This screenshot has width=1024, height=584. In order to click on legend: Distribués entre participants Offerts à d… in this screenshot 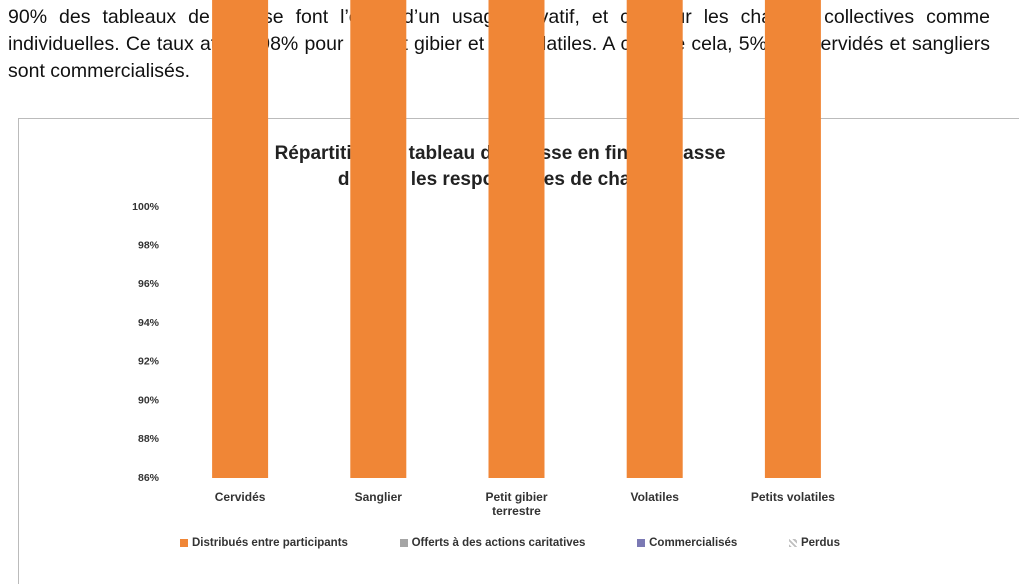, I will do `click(510, 543)`.